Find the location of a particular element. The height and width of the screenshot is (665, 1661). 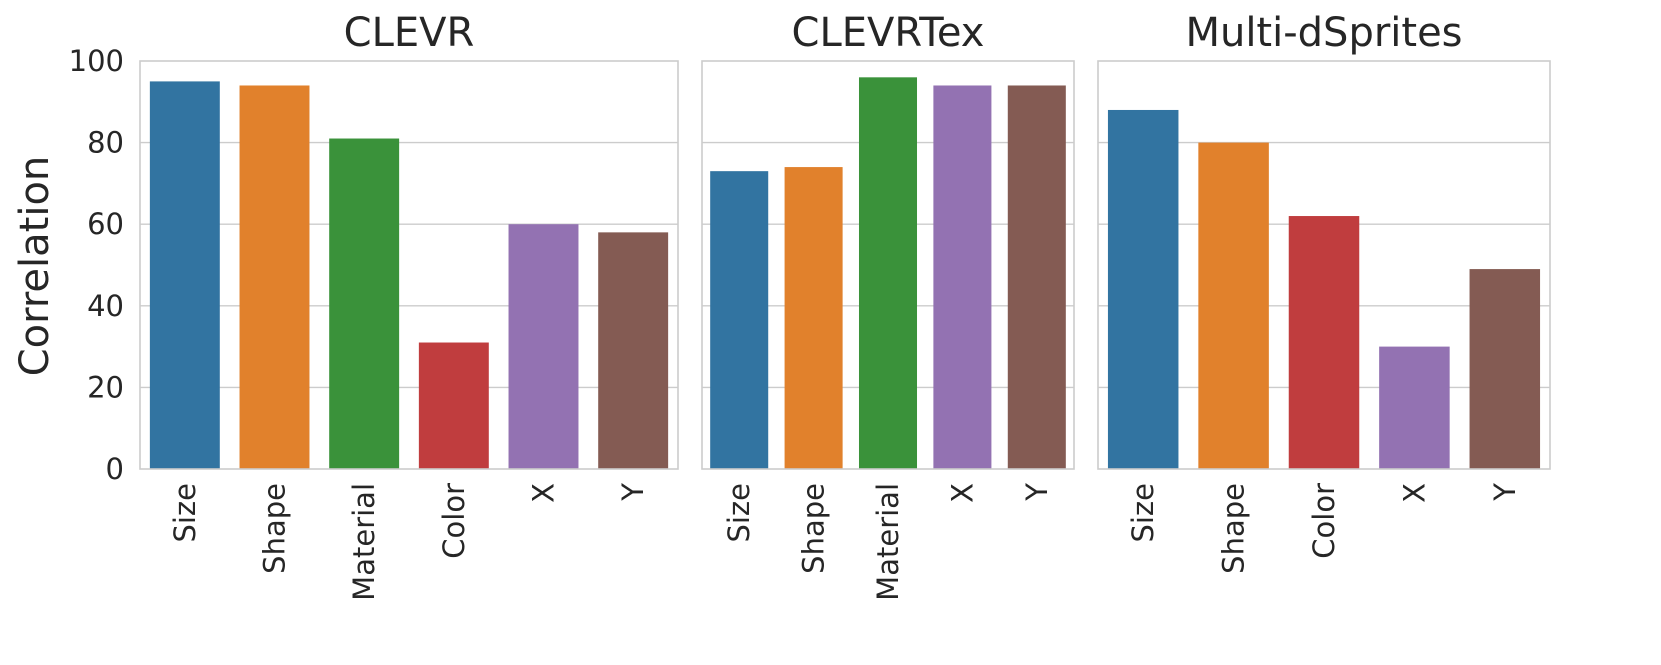

y-tick-label: 40 is located at coordinates (105, 306).